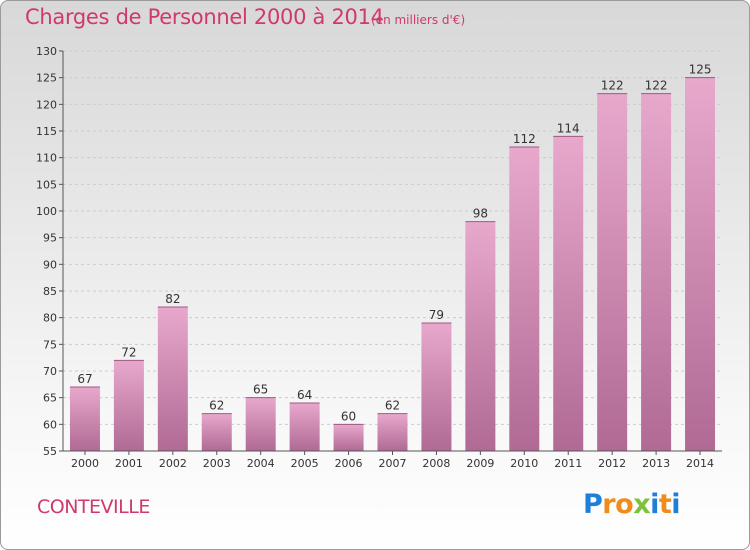  Describe the element at coordinates (393, 463) in the screenshot. I see `x-tick-label: 2007` at that location.